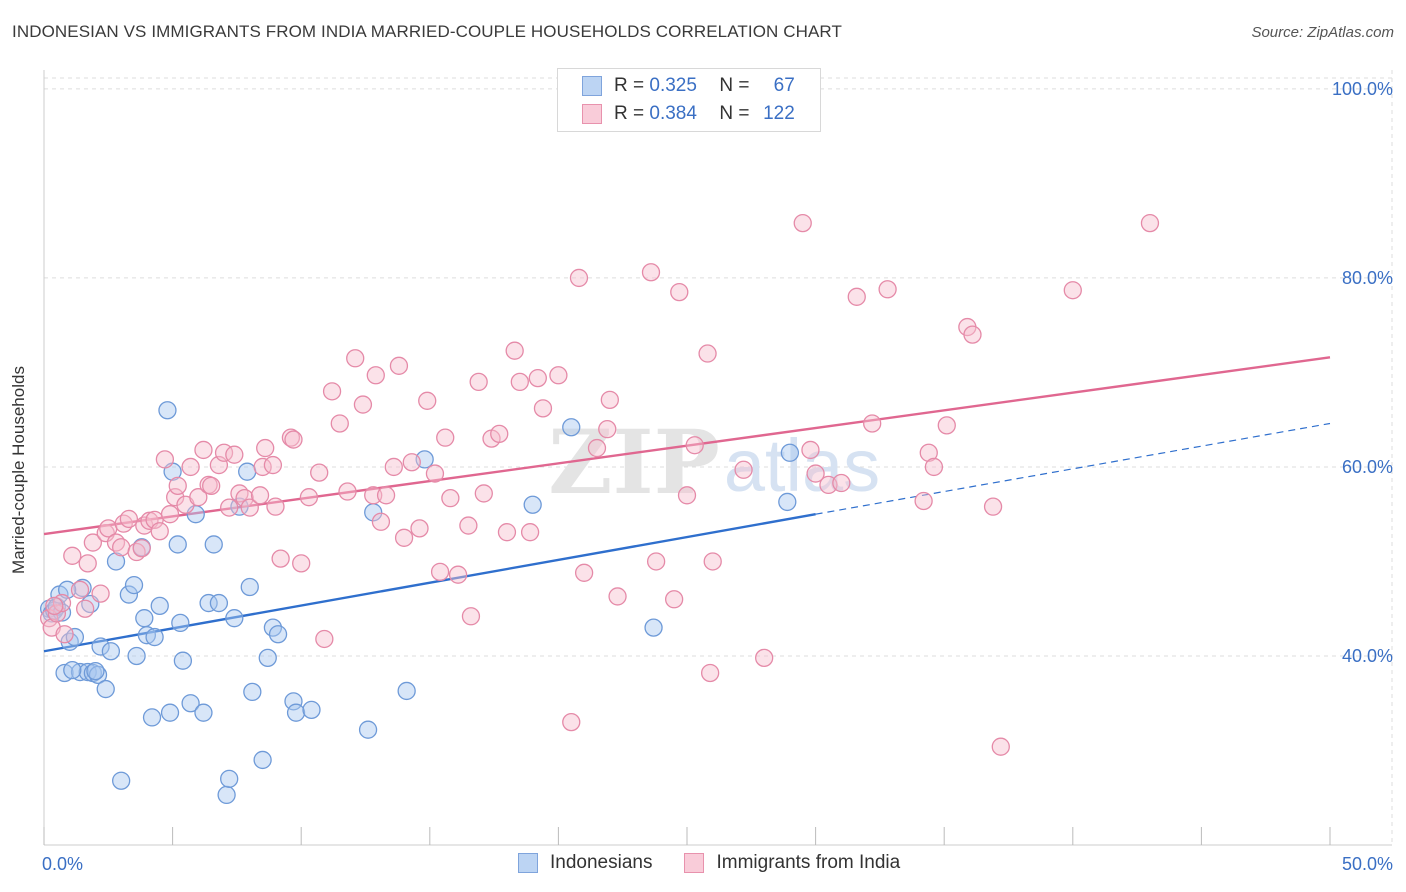  Describe the element at coordinates (601, 862) in the screenshot. I see `legend-label: Indonesians` at that location.